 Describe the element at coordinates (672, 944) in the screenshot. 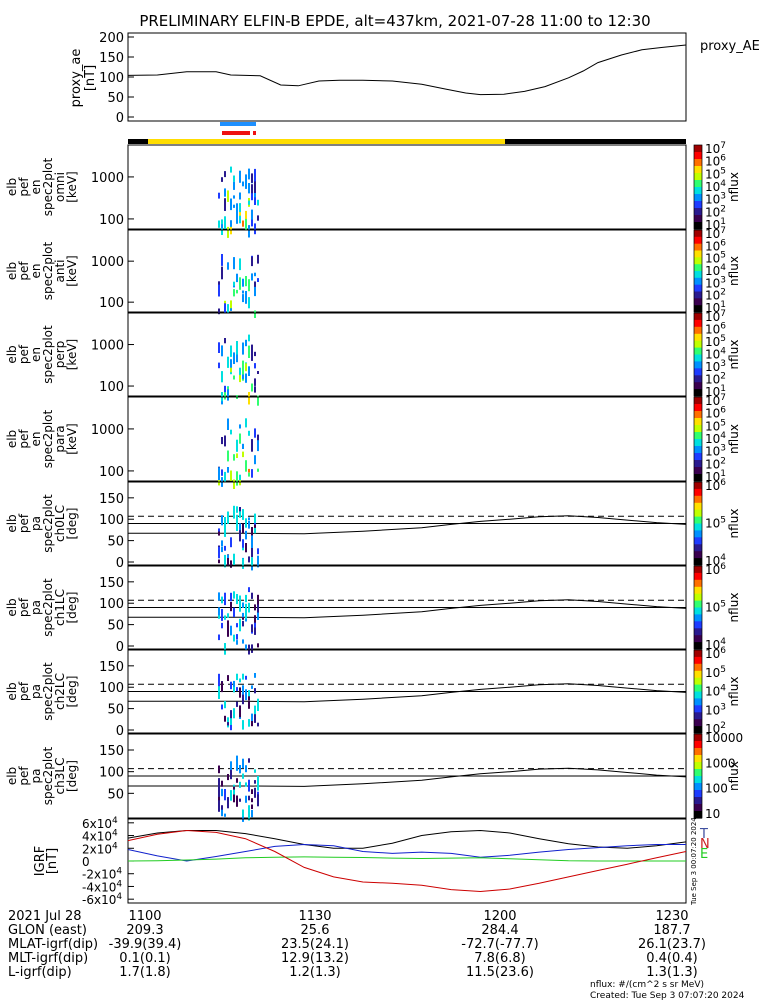

I see `footer-value: 26.1(23.7)` at that location.